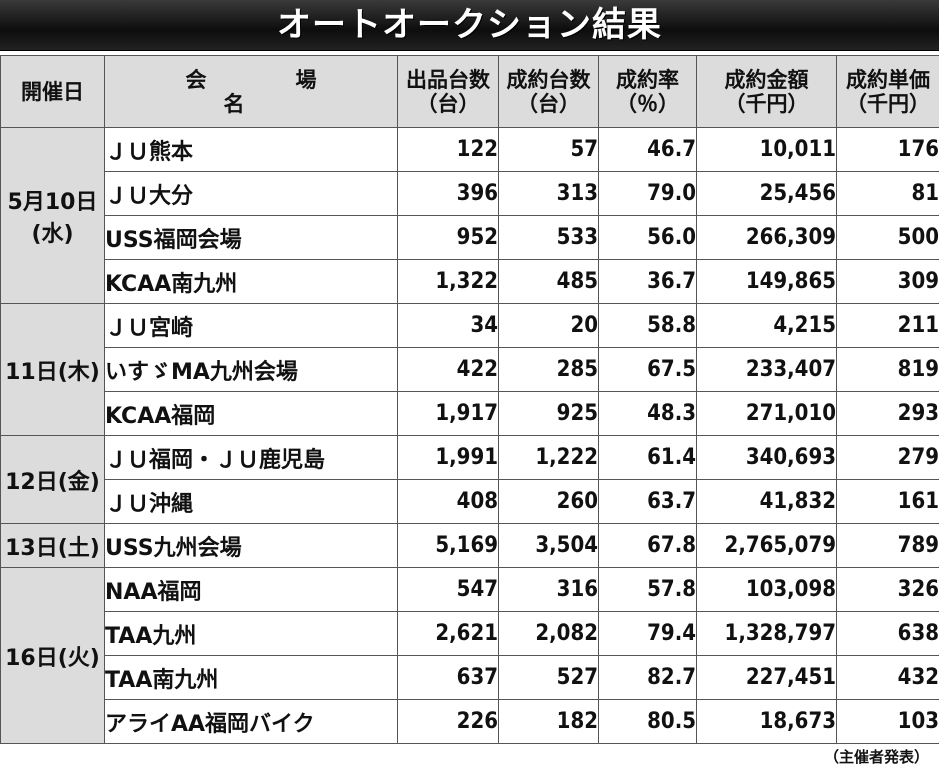  I want to click on sold-cell: 260, so click(548, 501).